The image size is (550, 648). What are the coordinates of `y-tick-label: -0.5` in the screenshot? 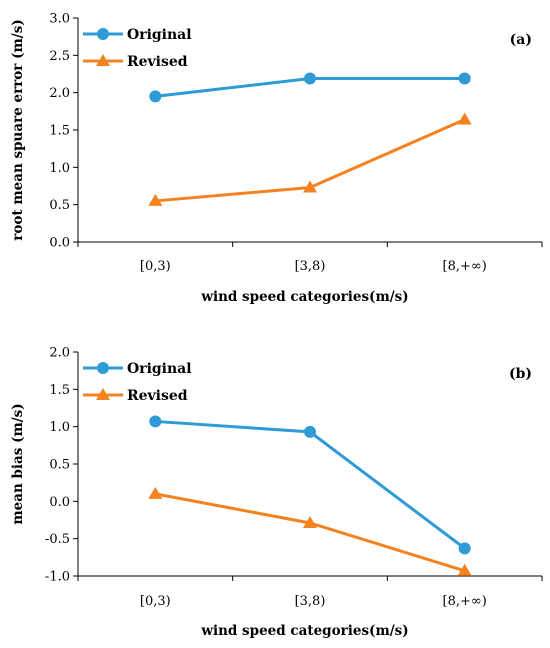 It's located at (57, 539).